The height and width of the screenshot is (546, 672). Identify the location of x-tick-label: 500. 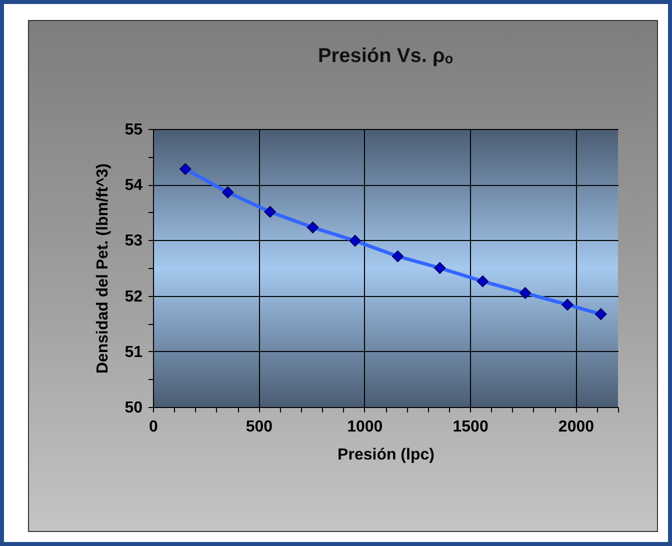
(259, 427).